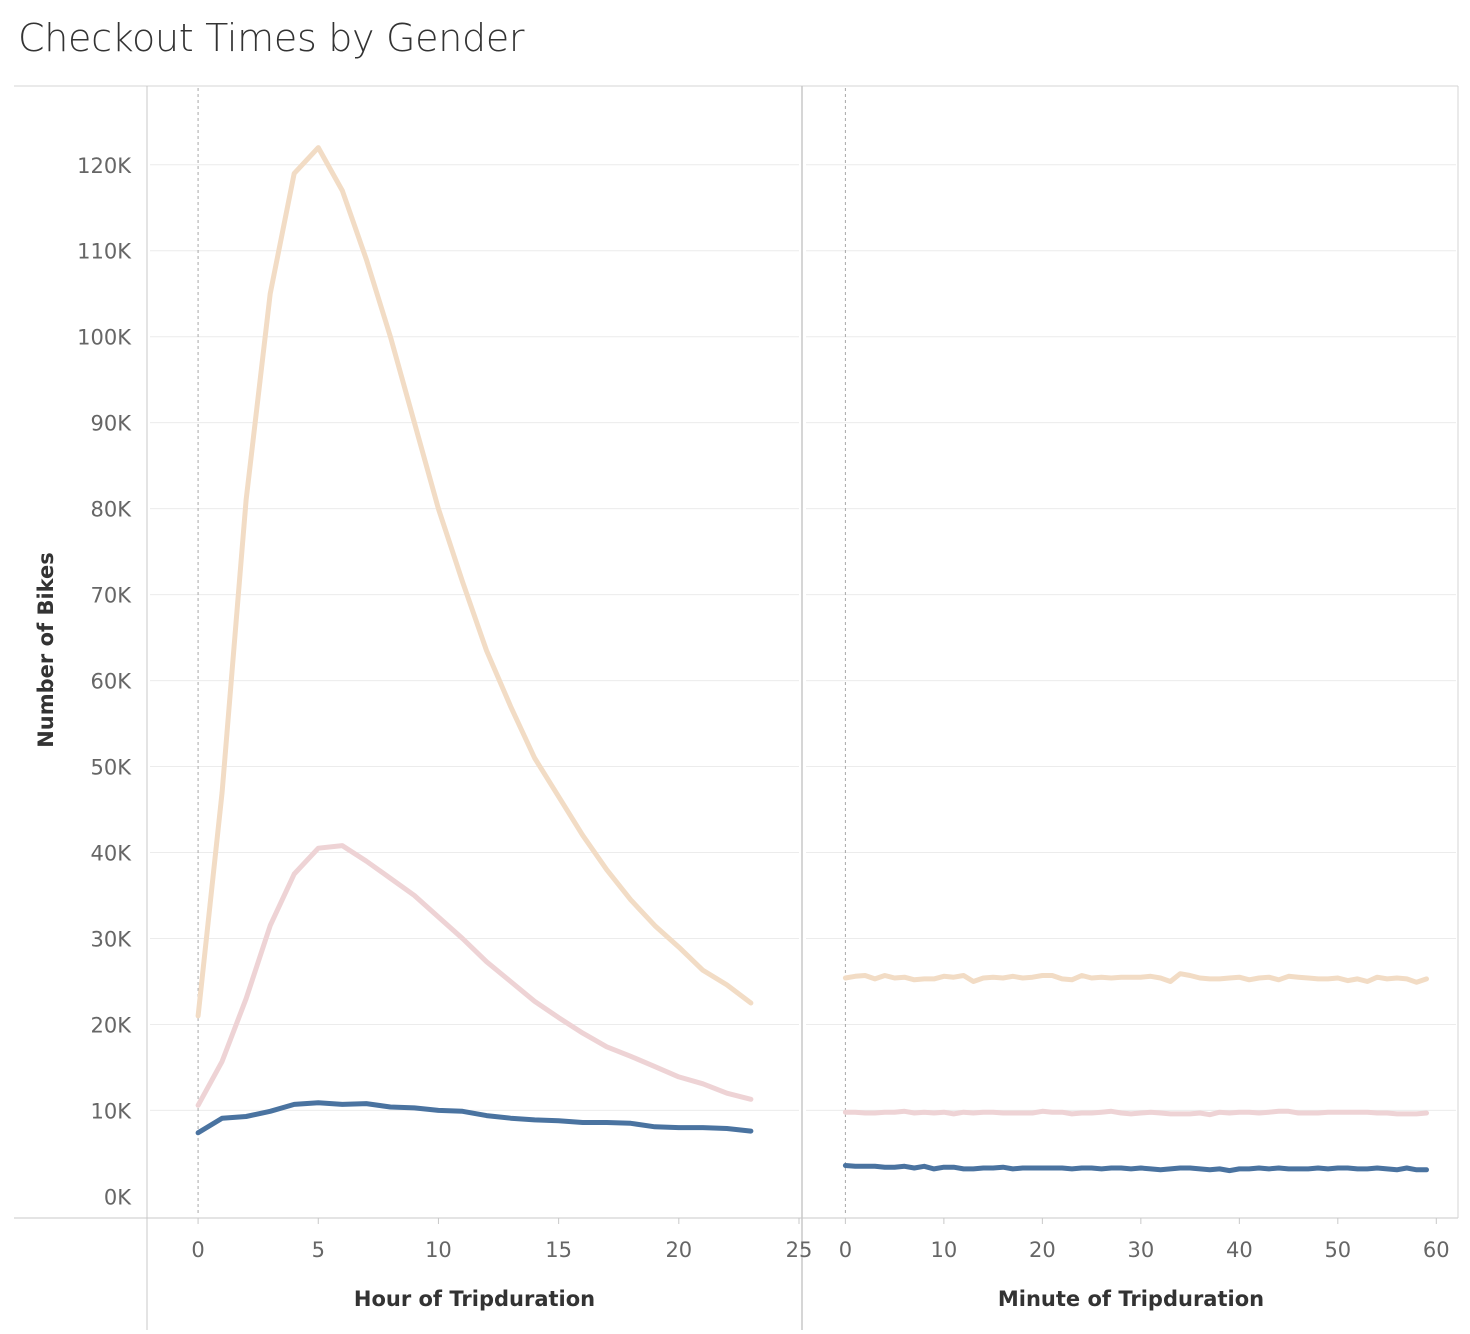 Image resolution: width=1470 pixels, height=1334 pixels. I want to click on y-tick-label: 70K, so click(112, 596).